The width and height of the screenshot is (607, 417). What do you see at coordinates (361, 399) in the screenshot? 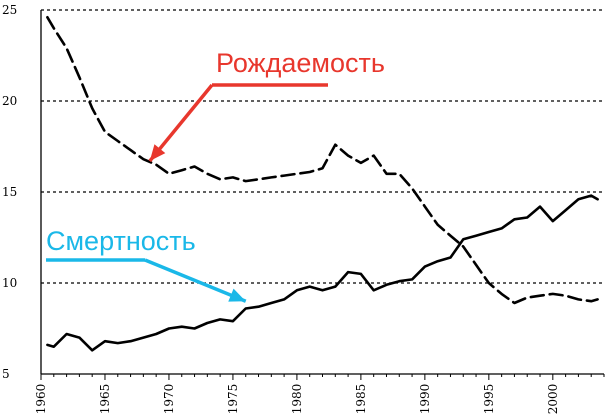
I see `x-tick-label: 1985` at bounding box center [361, 399].